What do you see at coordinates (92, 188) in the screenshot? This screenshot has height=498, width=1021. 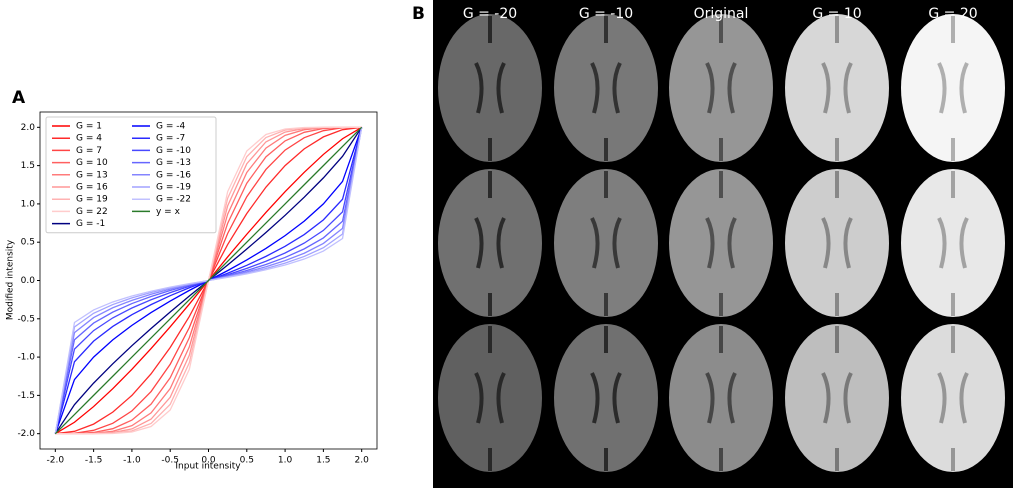 I see `legend-label: G = 16` at bounding box center [92, 188].